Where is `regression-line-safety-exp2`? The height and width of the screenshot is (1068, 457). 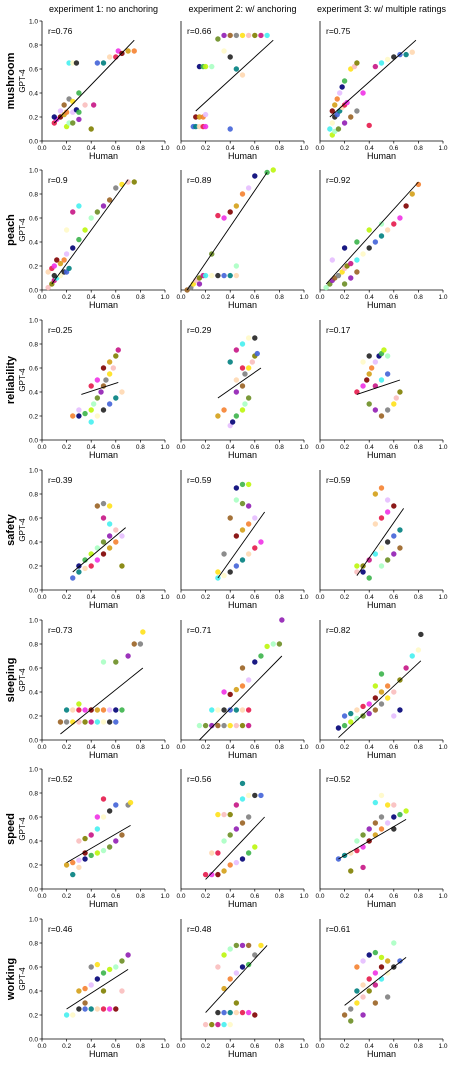
regression-line-safety-exp2 is located at coordinates (241, 545).